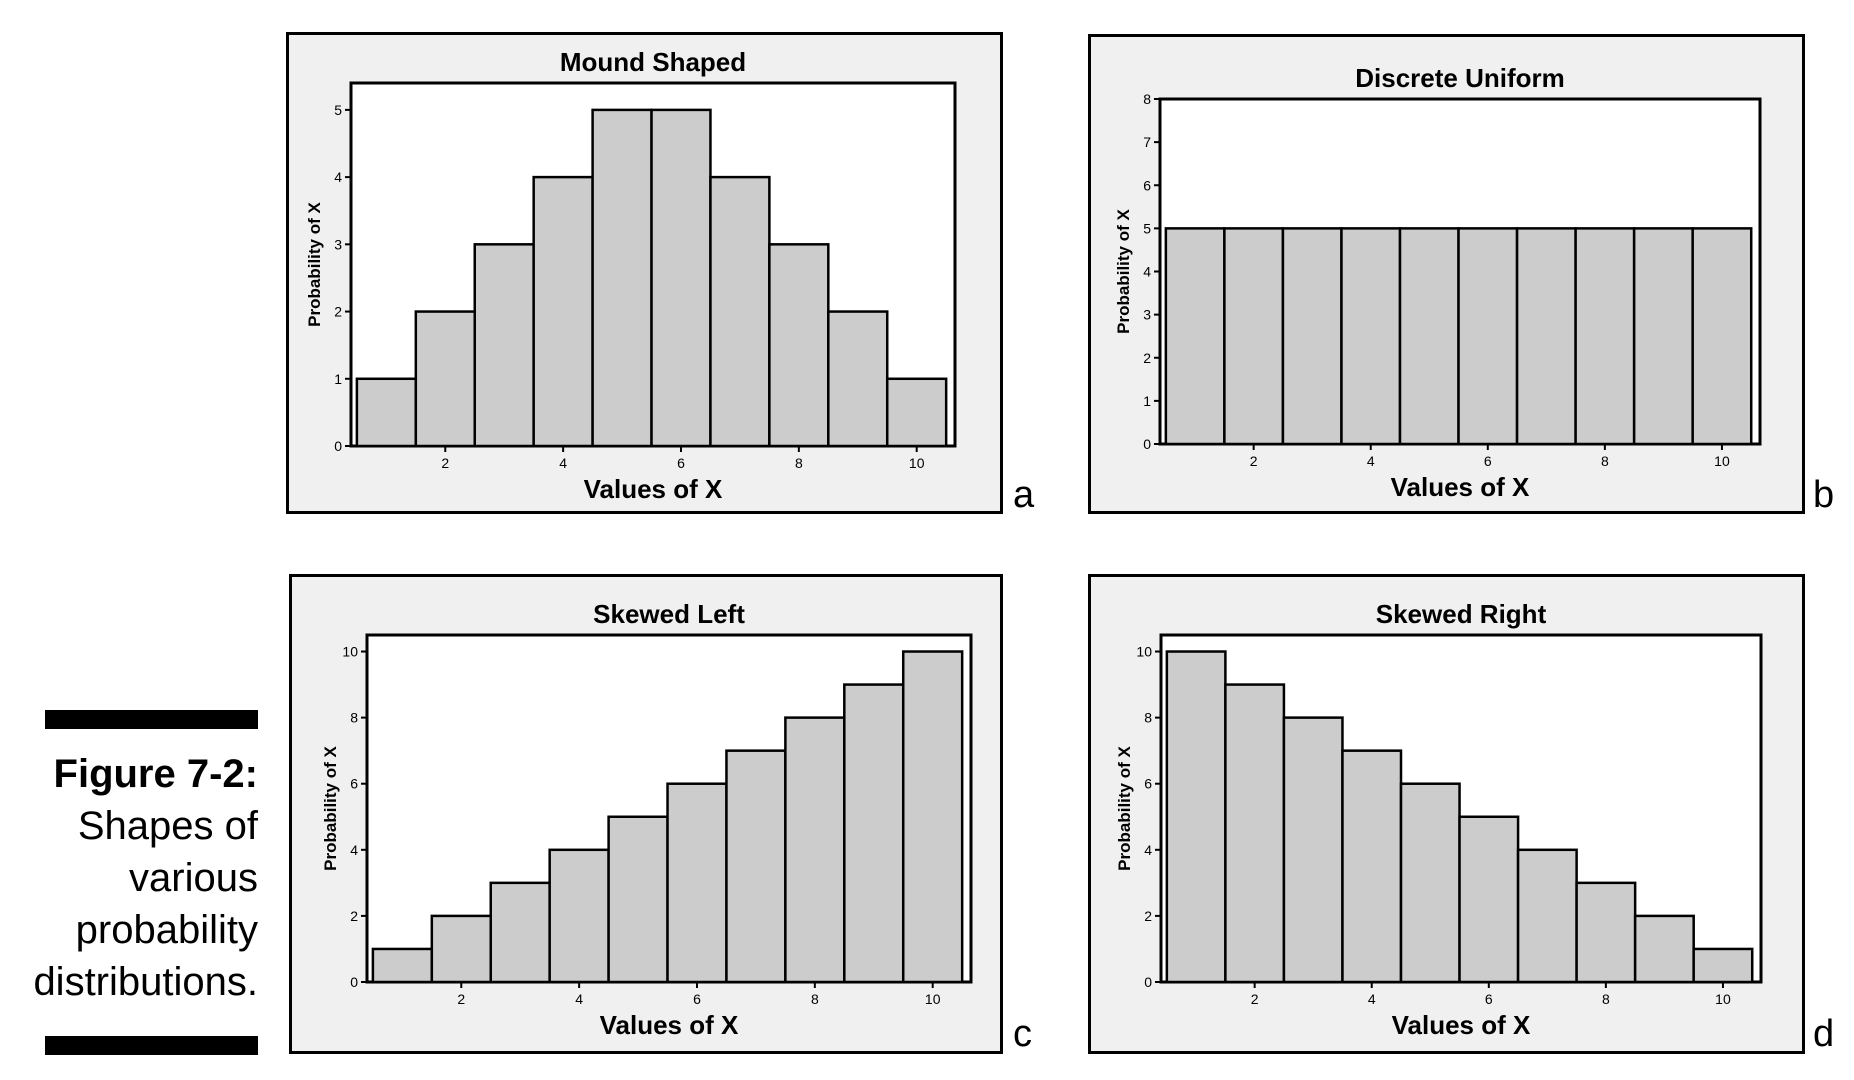 The width and height of the screenshot is (1854, 1080). I want to click on chart-title: Mound Shaped, so click(653, 62).